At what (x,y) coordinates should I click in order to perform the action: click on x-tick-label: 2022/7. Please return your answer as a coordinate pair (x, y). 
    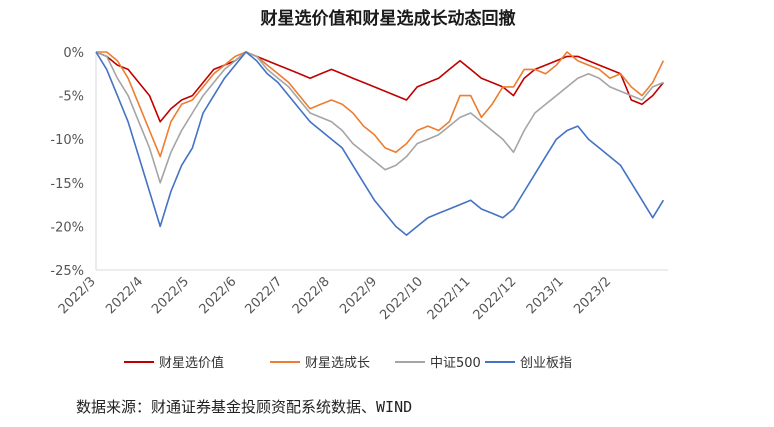
    Looking at the image, I should click on (263, 295).